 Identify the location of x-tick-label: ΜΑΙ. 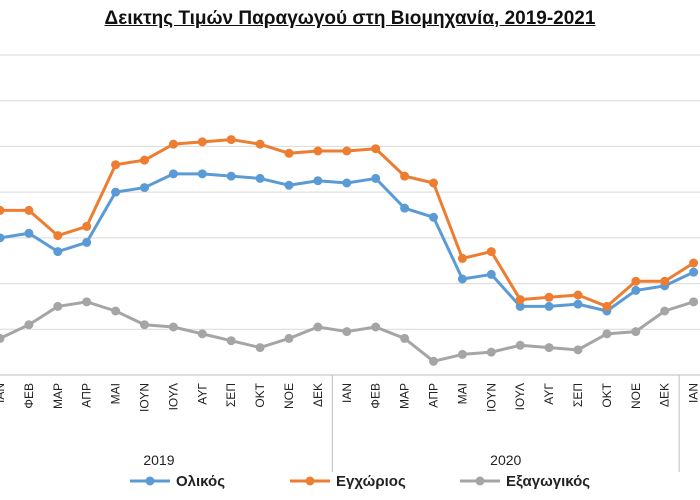
(462, 393).